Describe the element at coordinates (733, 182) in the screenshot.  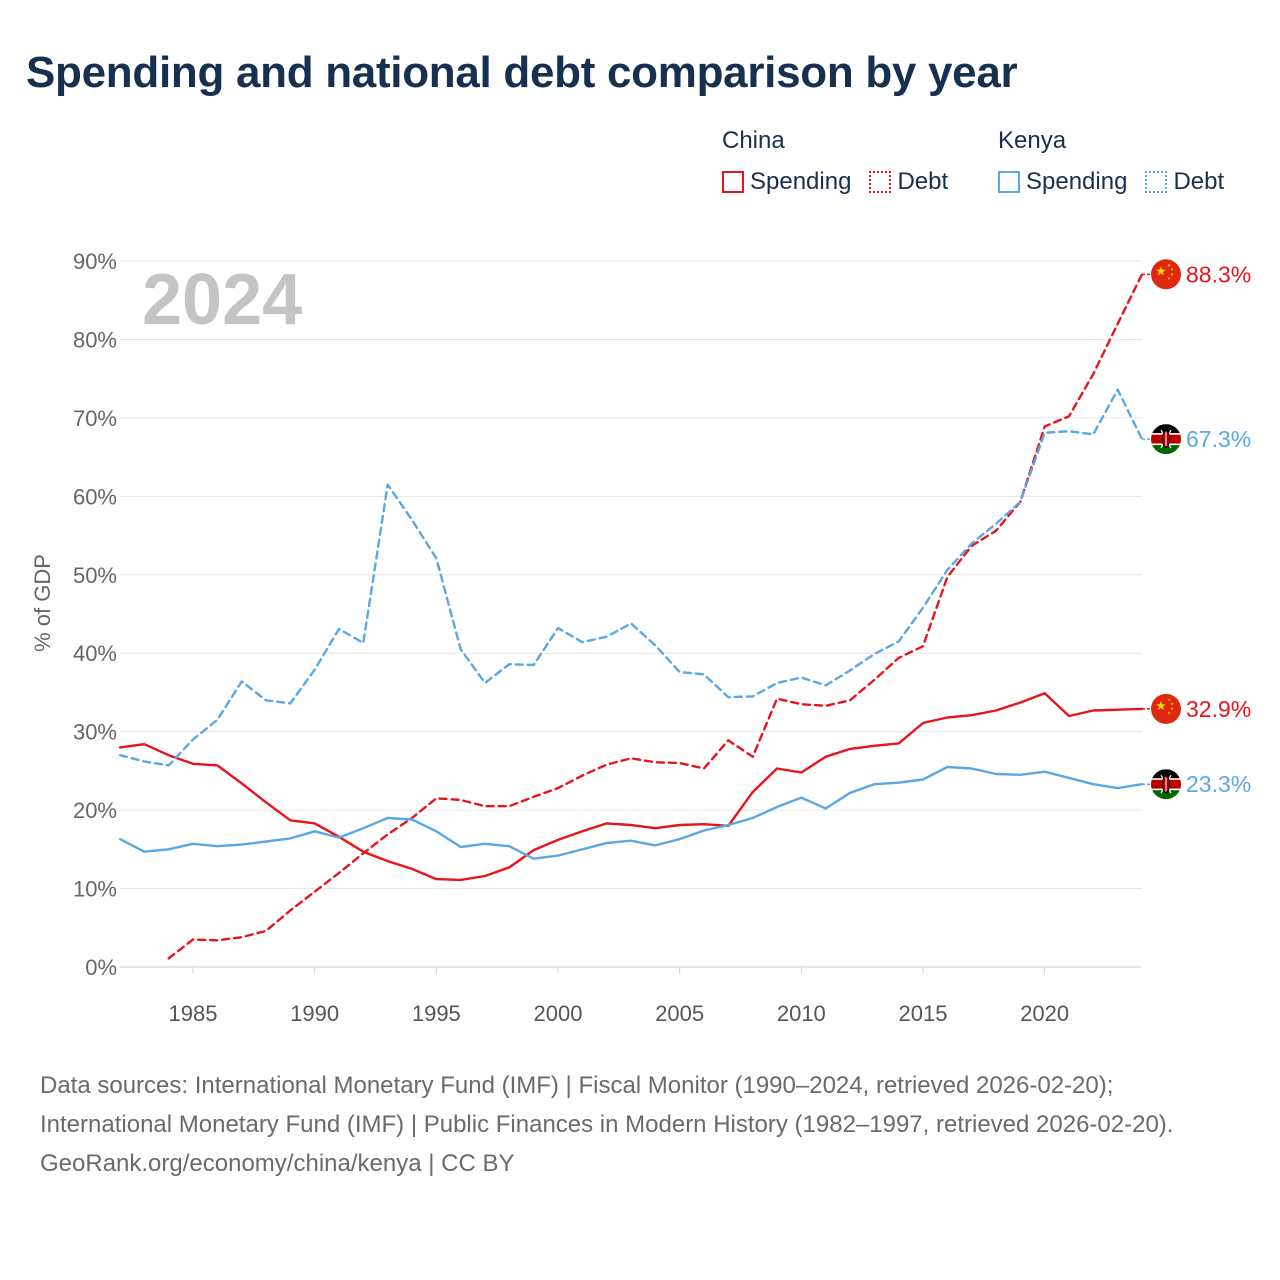
I see `china-spending-swatch` at that location.